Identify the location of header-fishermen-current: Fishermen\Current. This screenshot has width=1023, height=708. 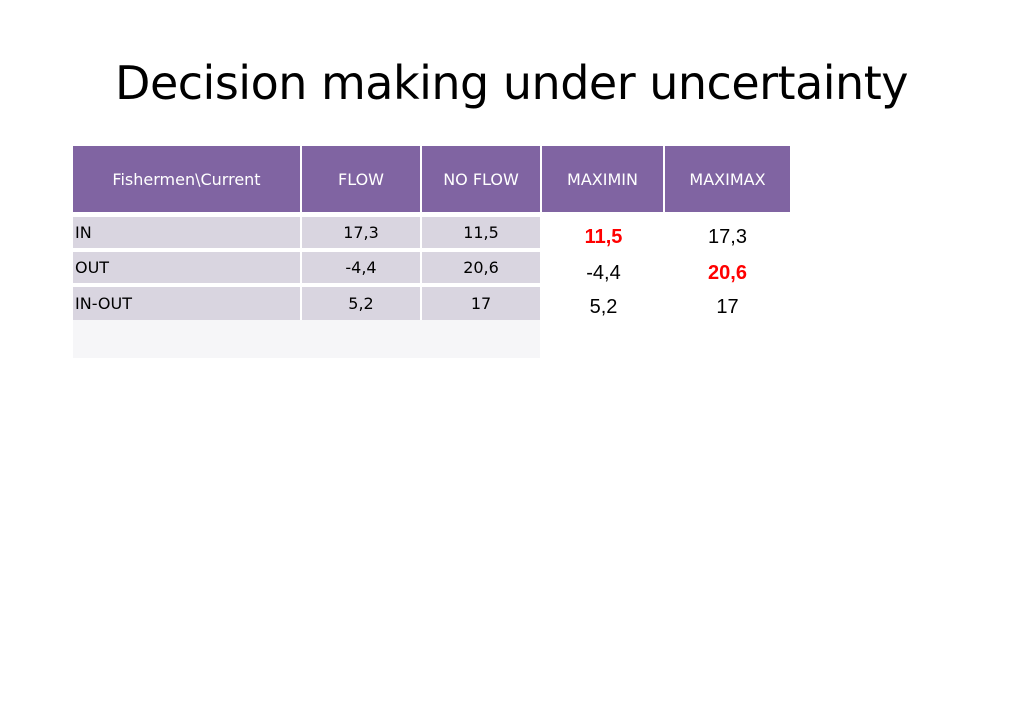
(187, 179).